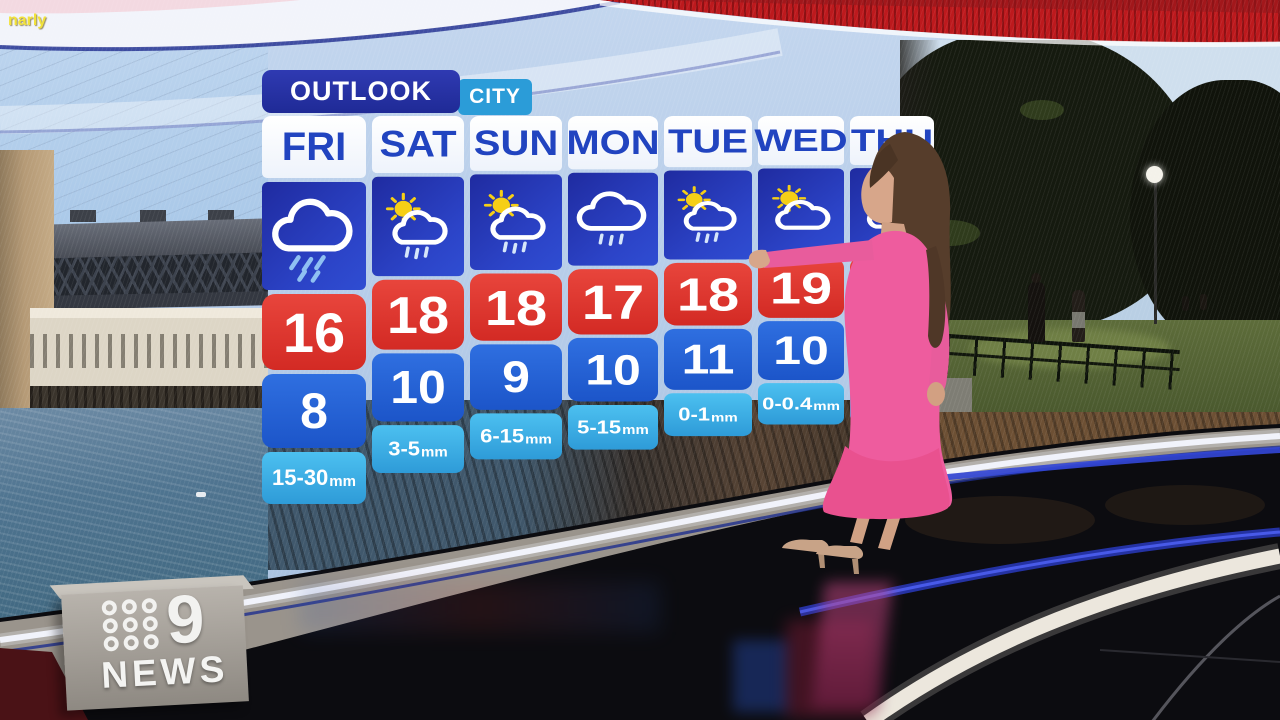 This screenshot has width=1280, height=720. What do you see at coordinates (516, 377) in the screenshot?
I see `low-temp: 9` at bounding box center [516, 377].